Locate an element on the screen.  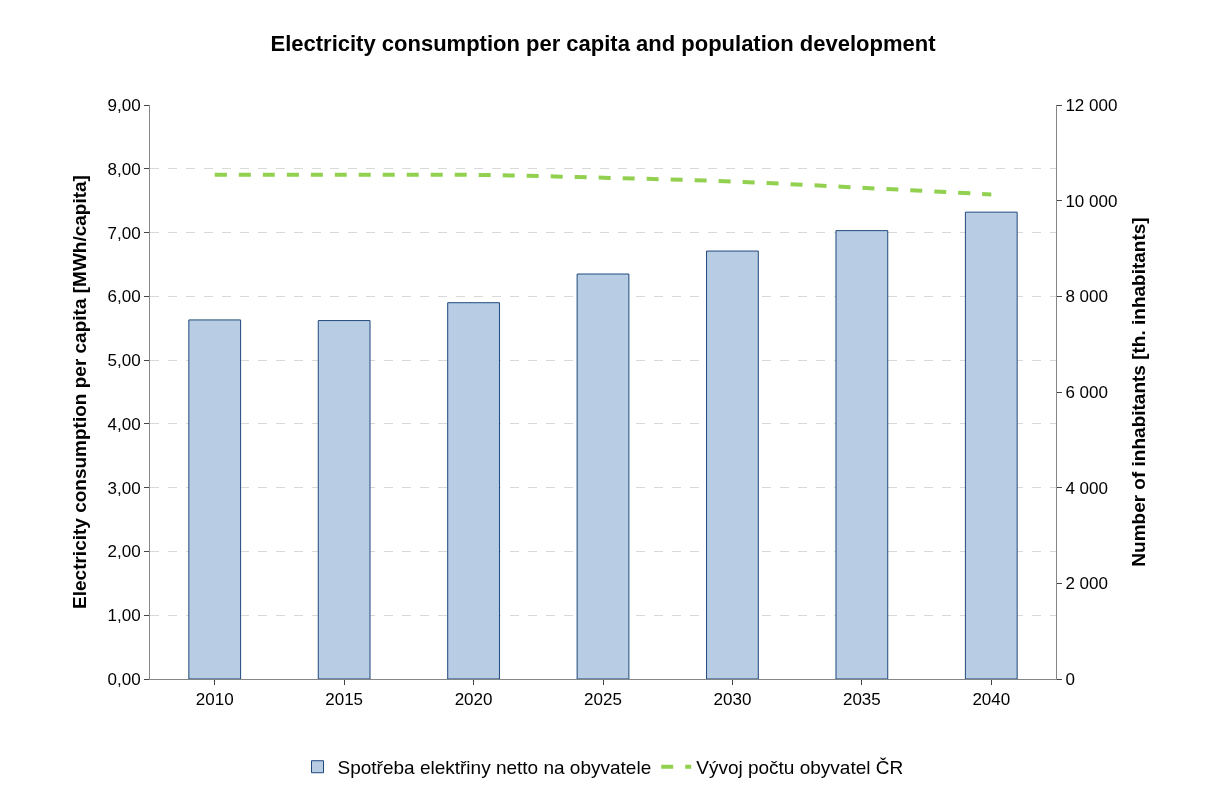
line-series is located at coordinates (603, 184).